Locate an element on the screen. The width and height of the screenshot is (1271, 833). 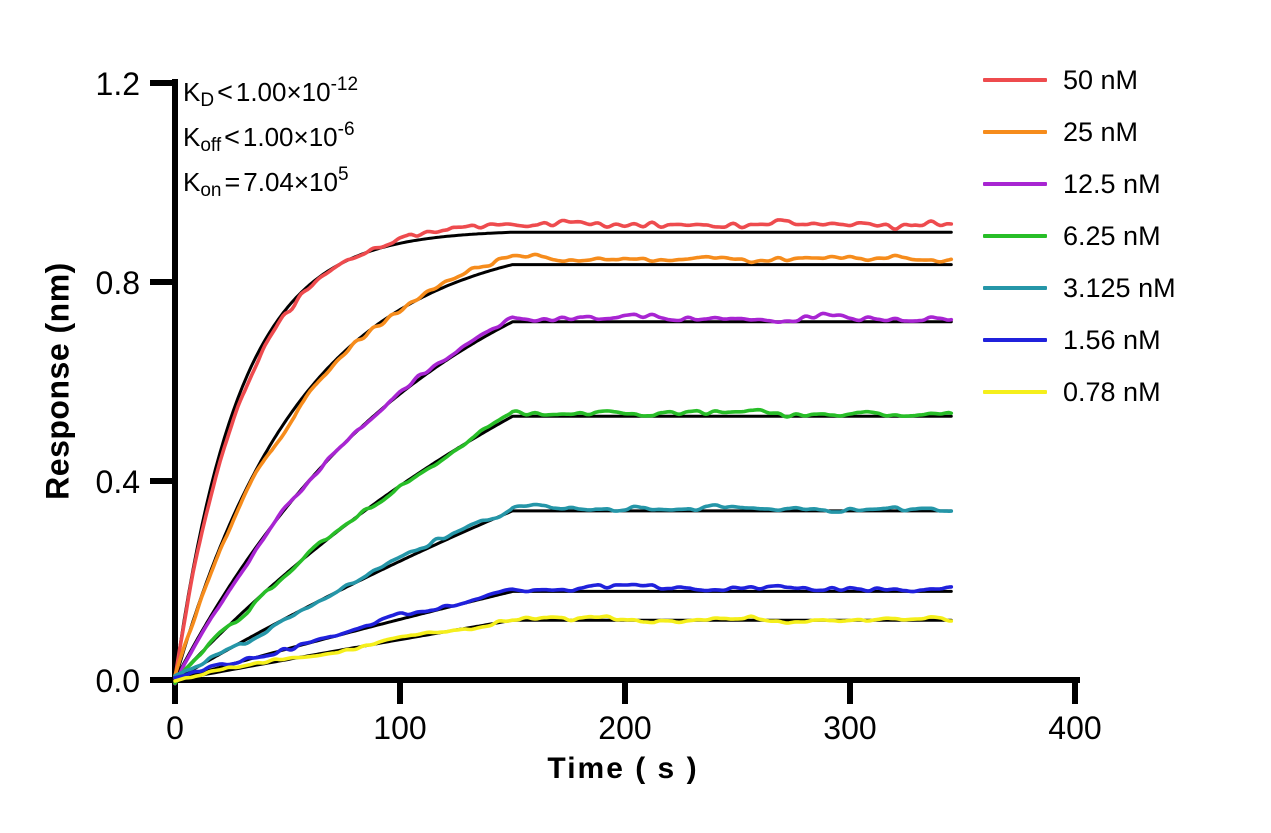
legend-label: 3.125 nM is located at coordinates (1119, 287).